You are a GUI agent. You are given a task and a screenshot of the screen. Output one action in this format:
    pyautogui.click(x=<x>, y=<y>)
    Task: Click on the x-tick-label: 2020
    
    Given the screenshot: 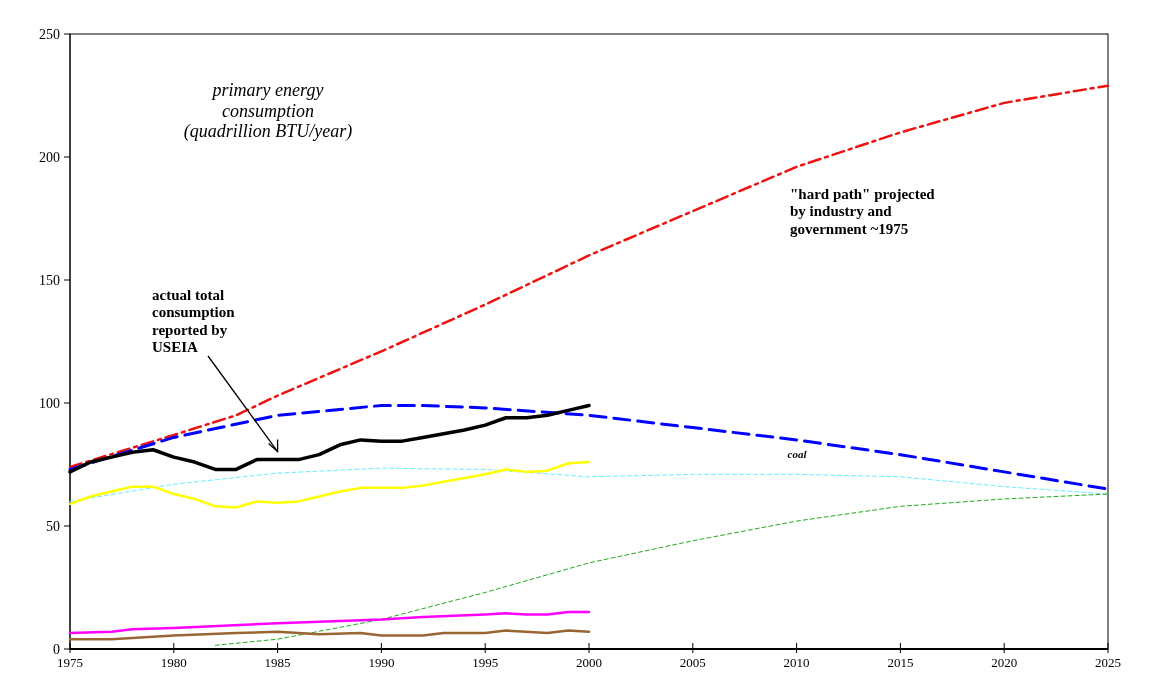 What is the action you would take?
    pyautogui.click(x=1004, y=662)
    